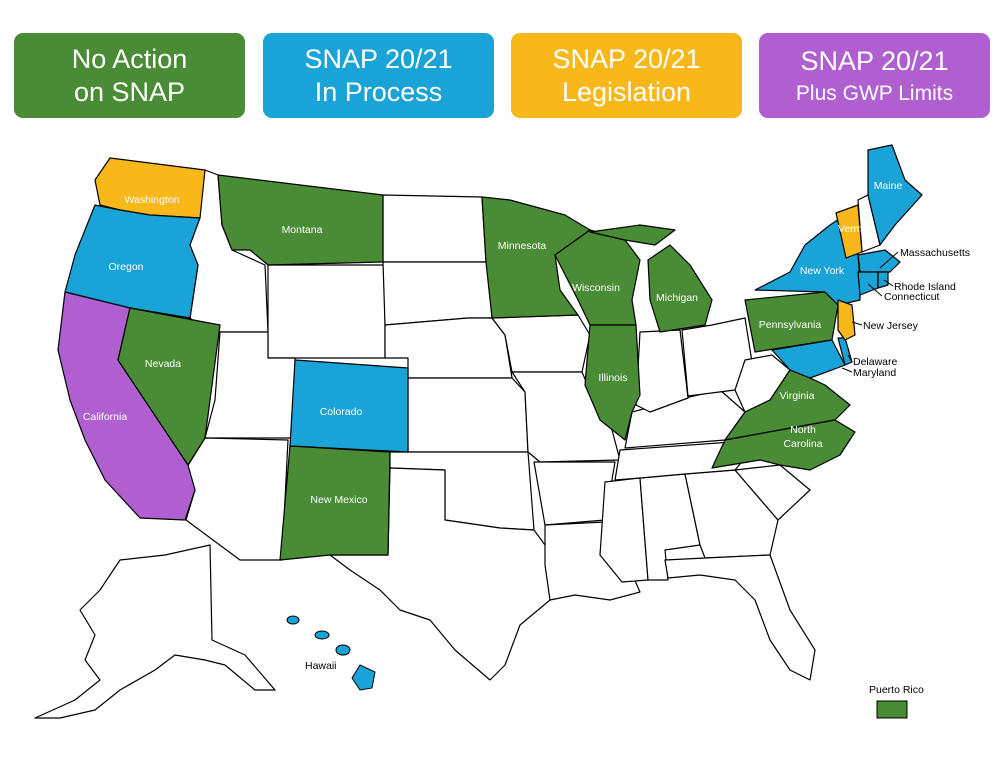 The height and width of the screenshot is (757, 1000). I want to click on state-massachusetts, so click(879, 261).